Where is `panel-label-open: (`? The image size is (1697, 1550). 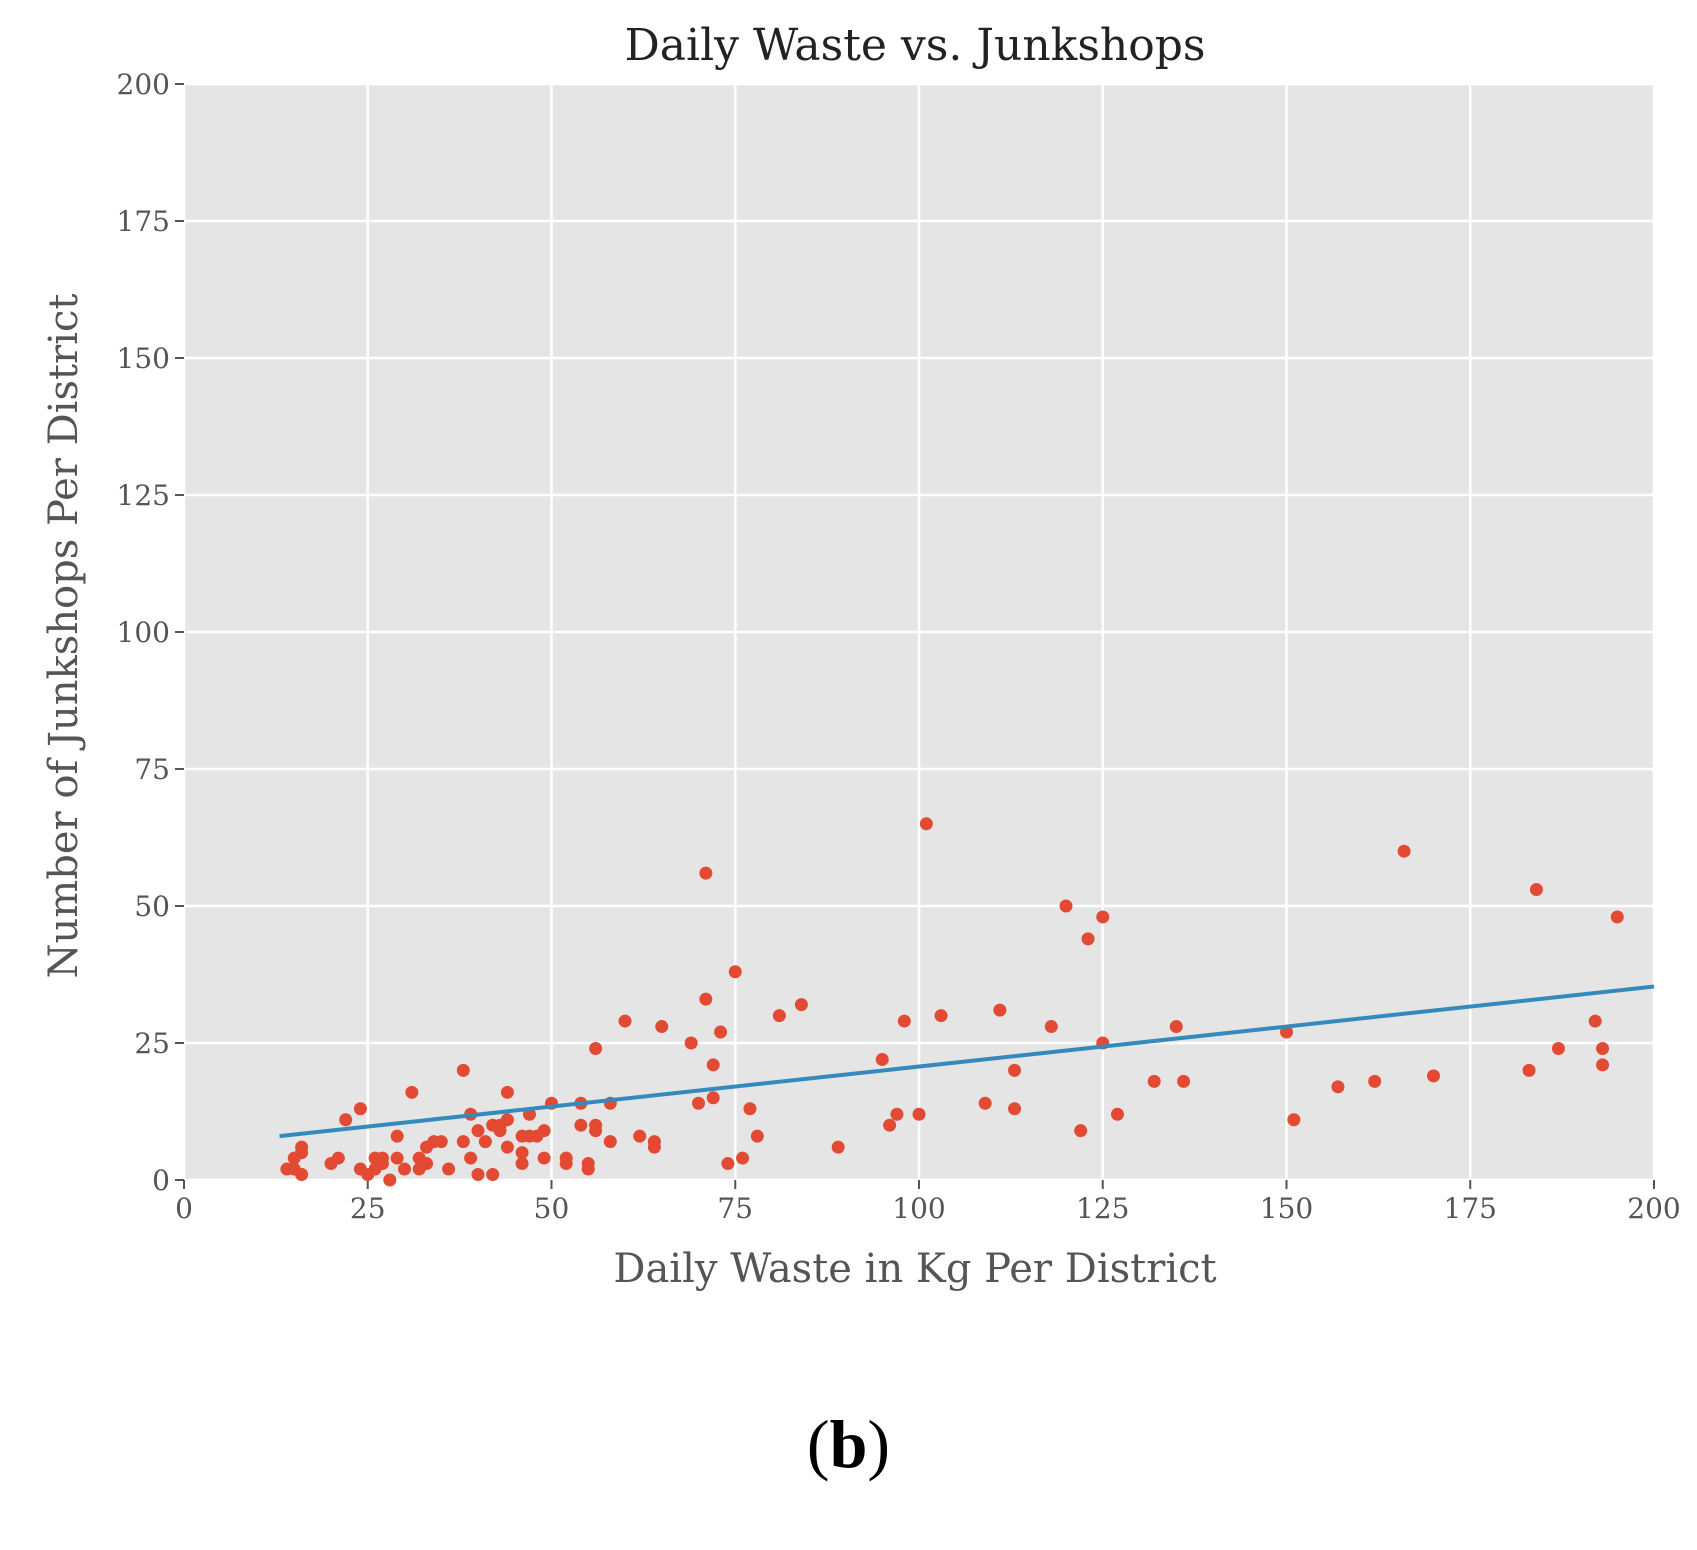
panel-label-open: ( is located at coordinates (818, 1444).